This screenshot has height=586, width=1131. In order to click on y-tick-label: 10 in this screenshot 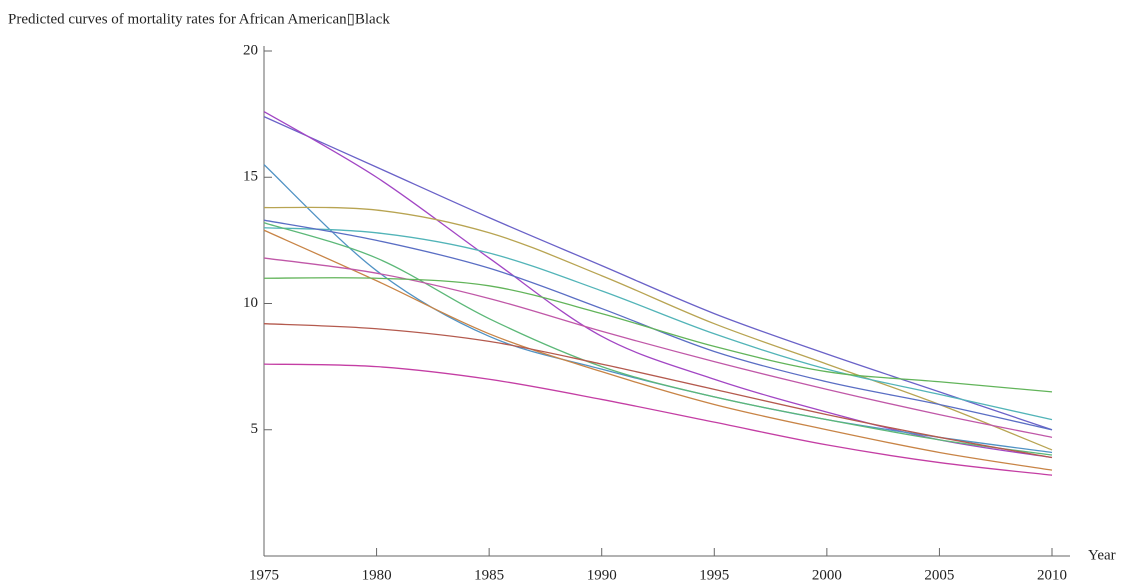, I will do `click(250, 303)`.